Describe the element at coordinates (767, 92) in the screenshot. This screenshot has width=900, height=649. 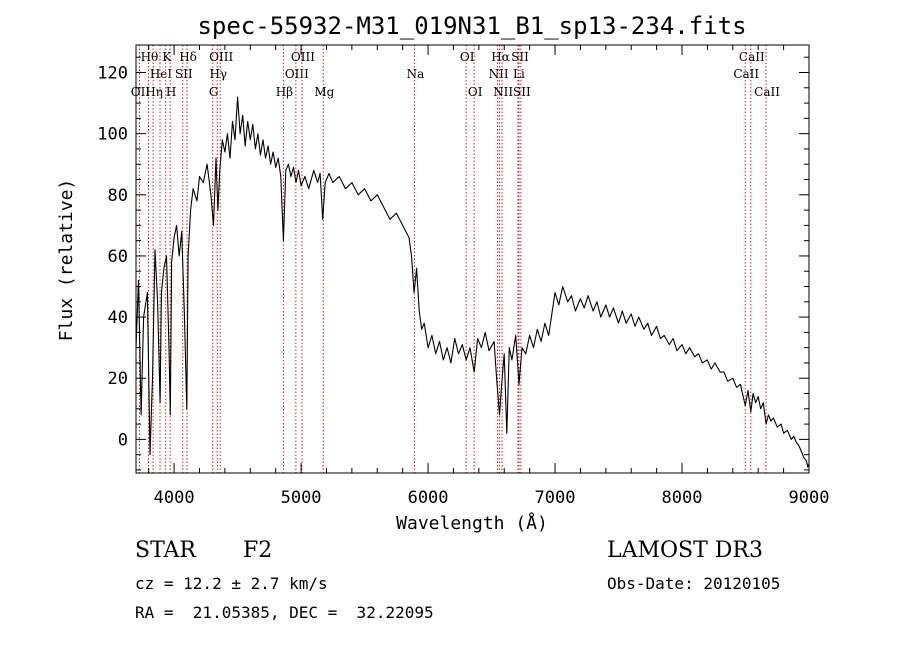
I see `marker-label-26: CaII` at that location.